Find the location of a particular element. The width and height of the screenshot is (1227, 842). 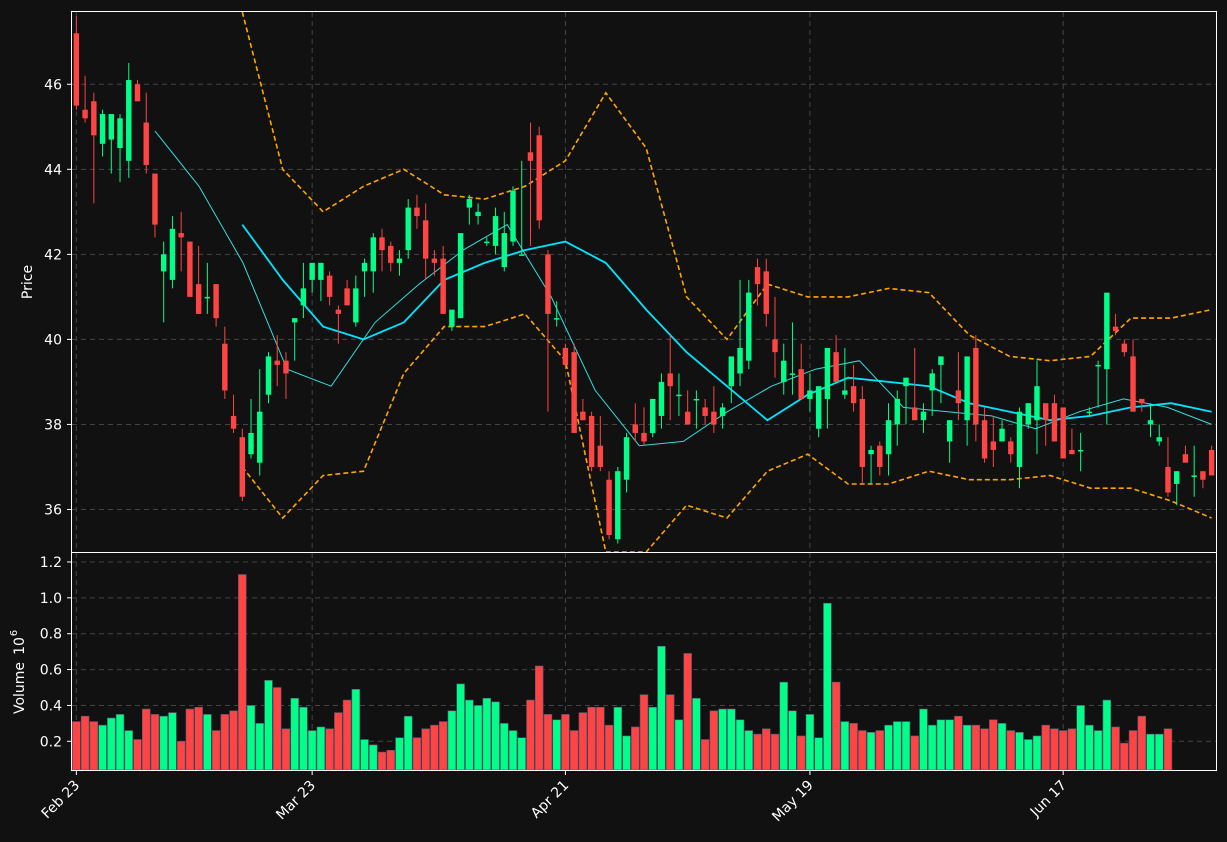

price-tick-label: 46 is located at coordinates (53, 85).